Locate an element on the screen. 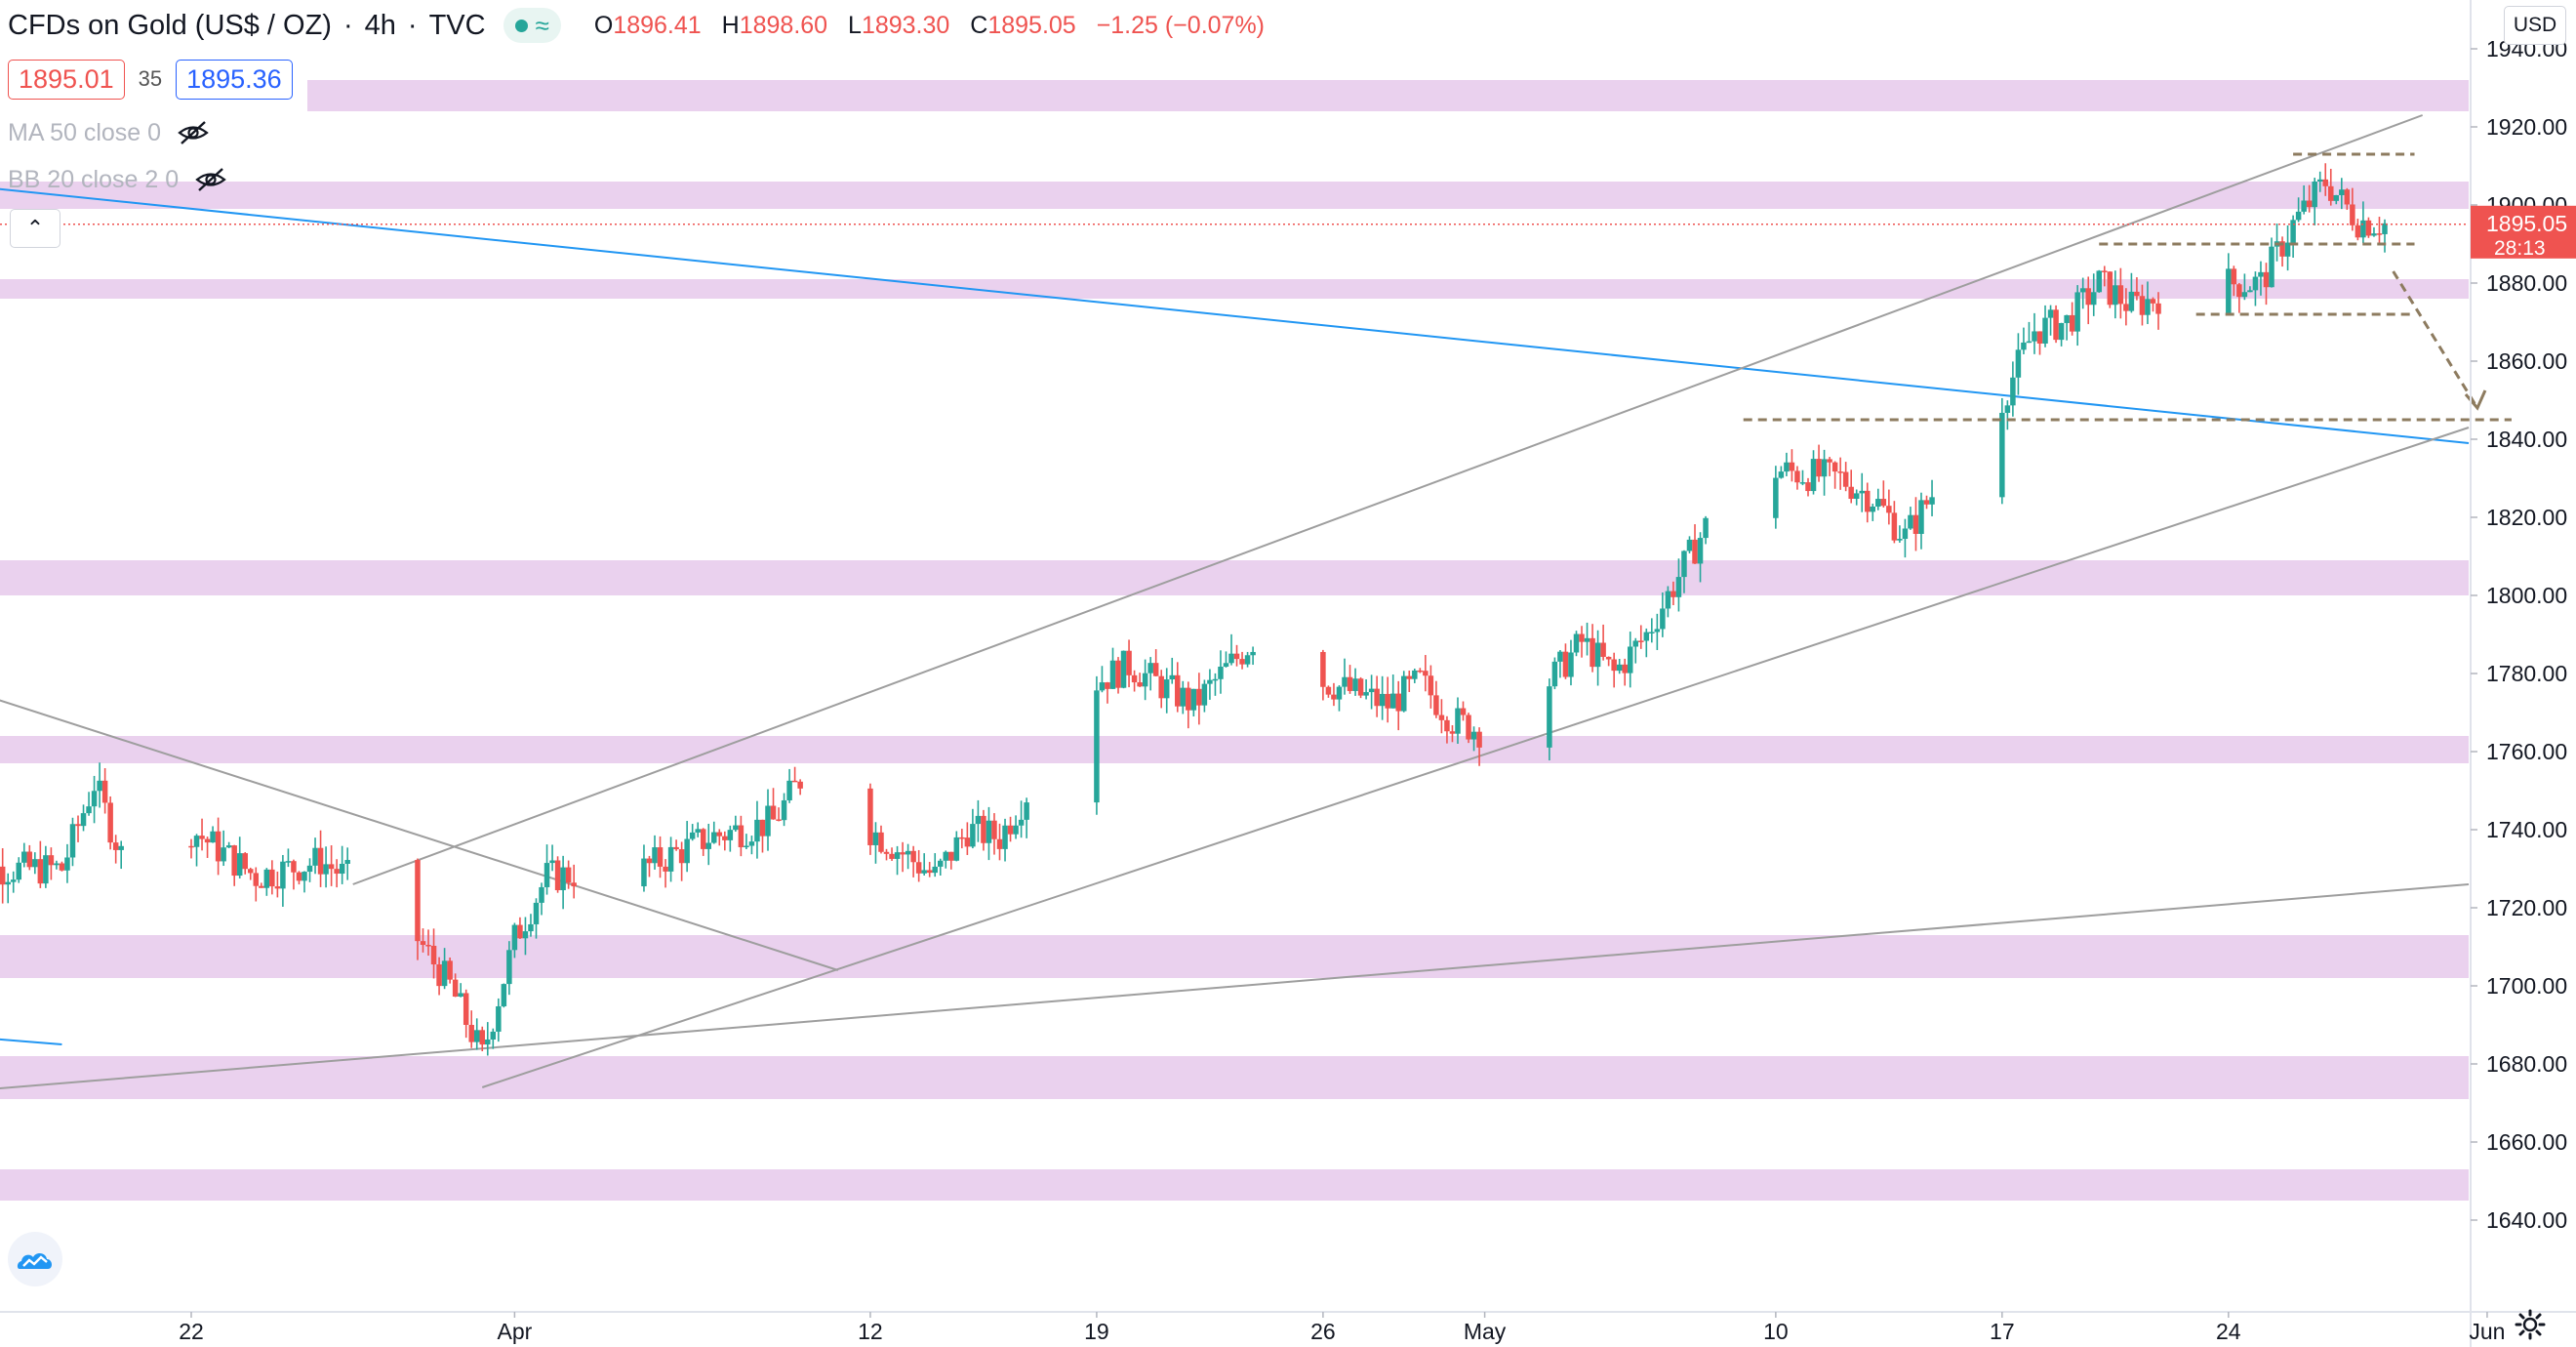 This screenshot has height=1347, width=2576. time-label: Apr is located at coordinates (515, 1331).